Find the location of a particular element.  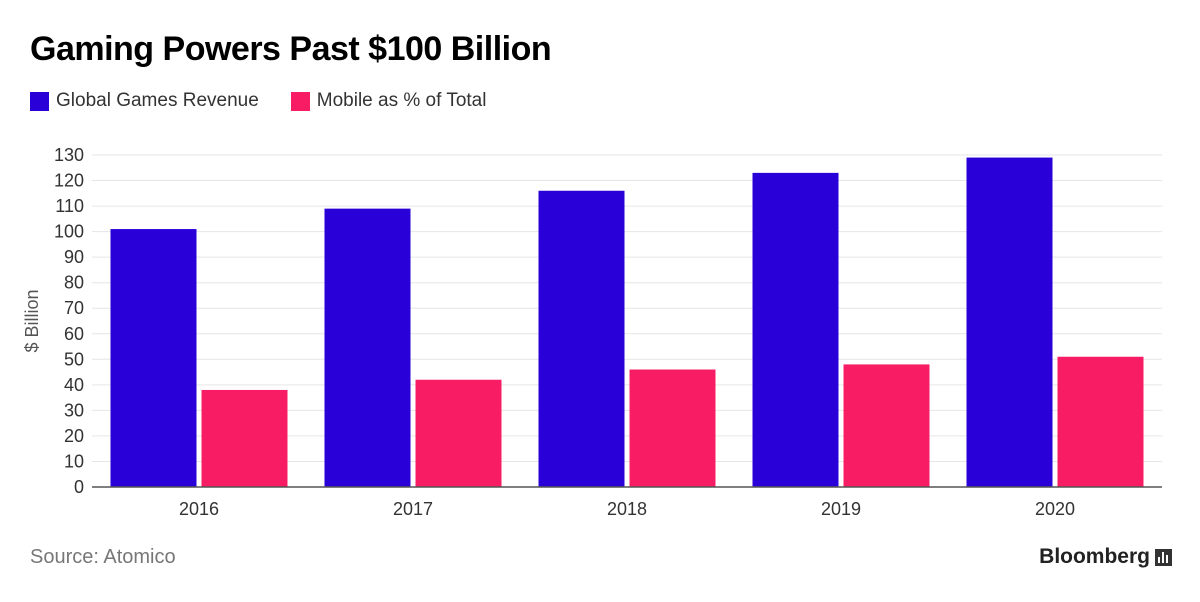

legend-label-global-games-revenue: Global Games Revenue is located at coordinates (157, 100).